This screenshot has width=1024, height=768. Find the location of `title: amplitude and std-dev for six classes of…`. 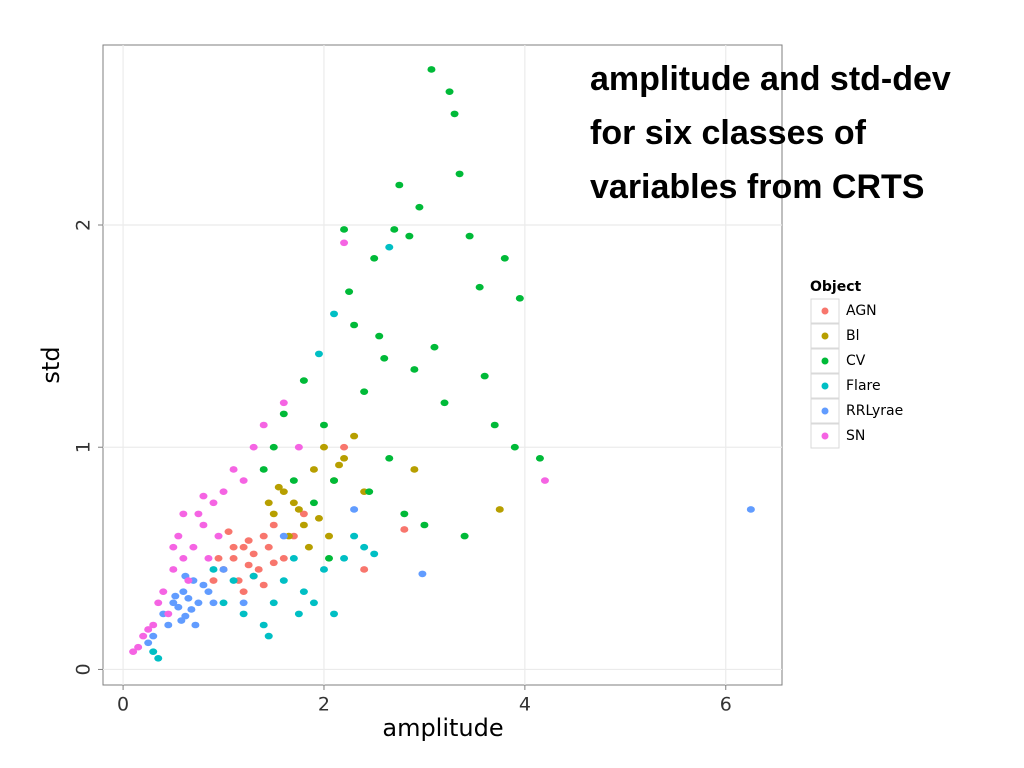

title: amplitude and std-dev for six classes of… is located at coordinates (770, 133).